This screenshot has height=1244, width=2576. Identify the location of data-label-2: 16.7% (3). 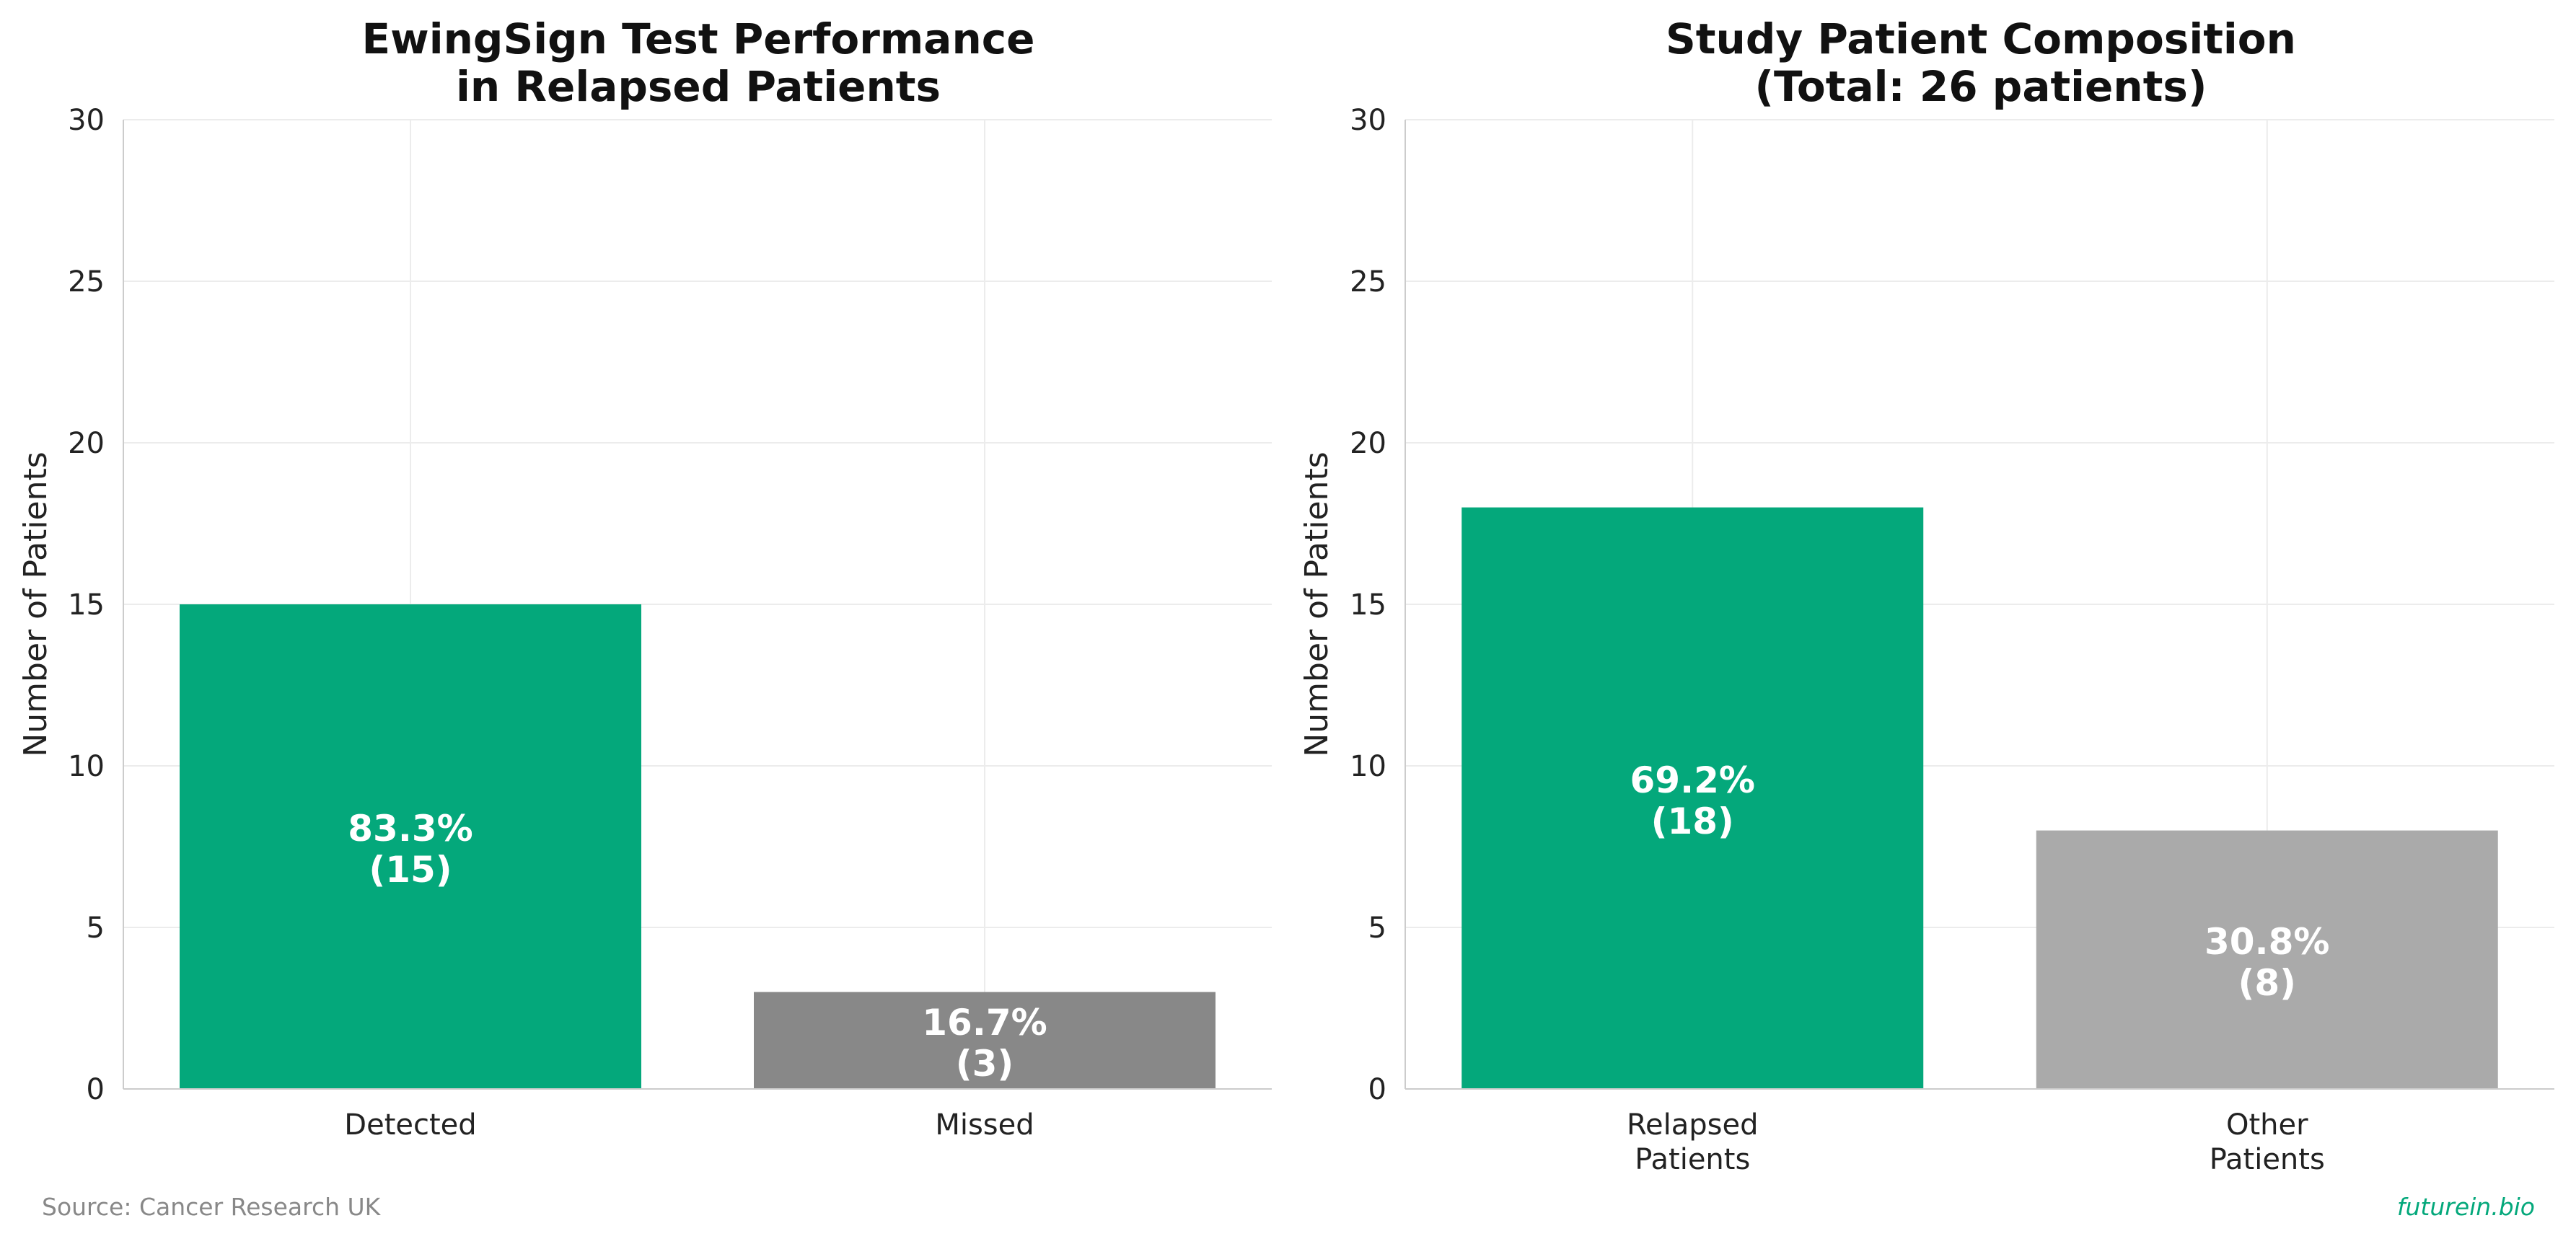
(984, 1043).